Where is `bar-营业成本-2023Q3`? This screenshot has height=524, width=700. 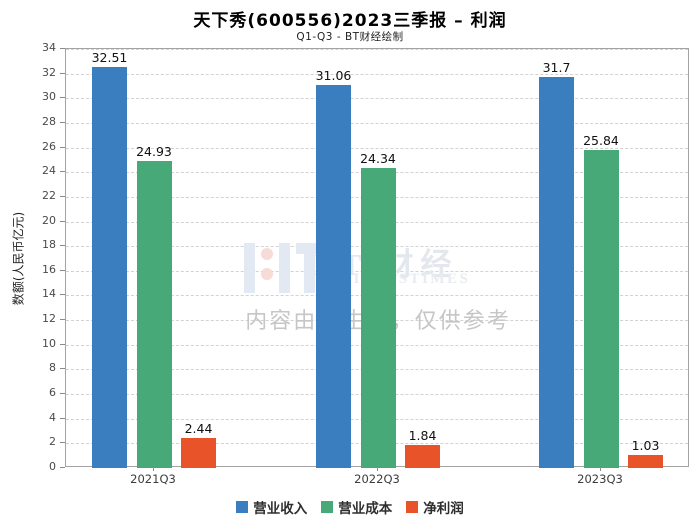 bar-营业成本-2023Q3 is located at coordinates (601, 308).